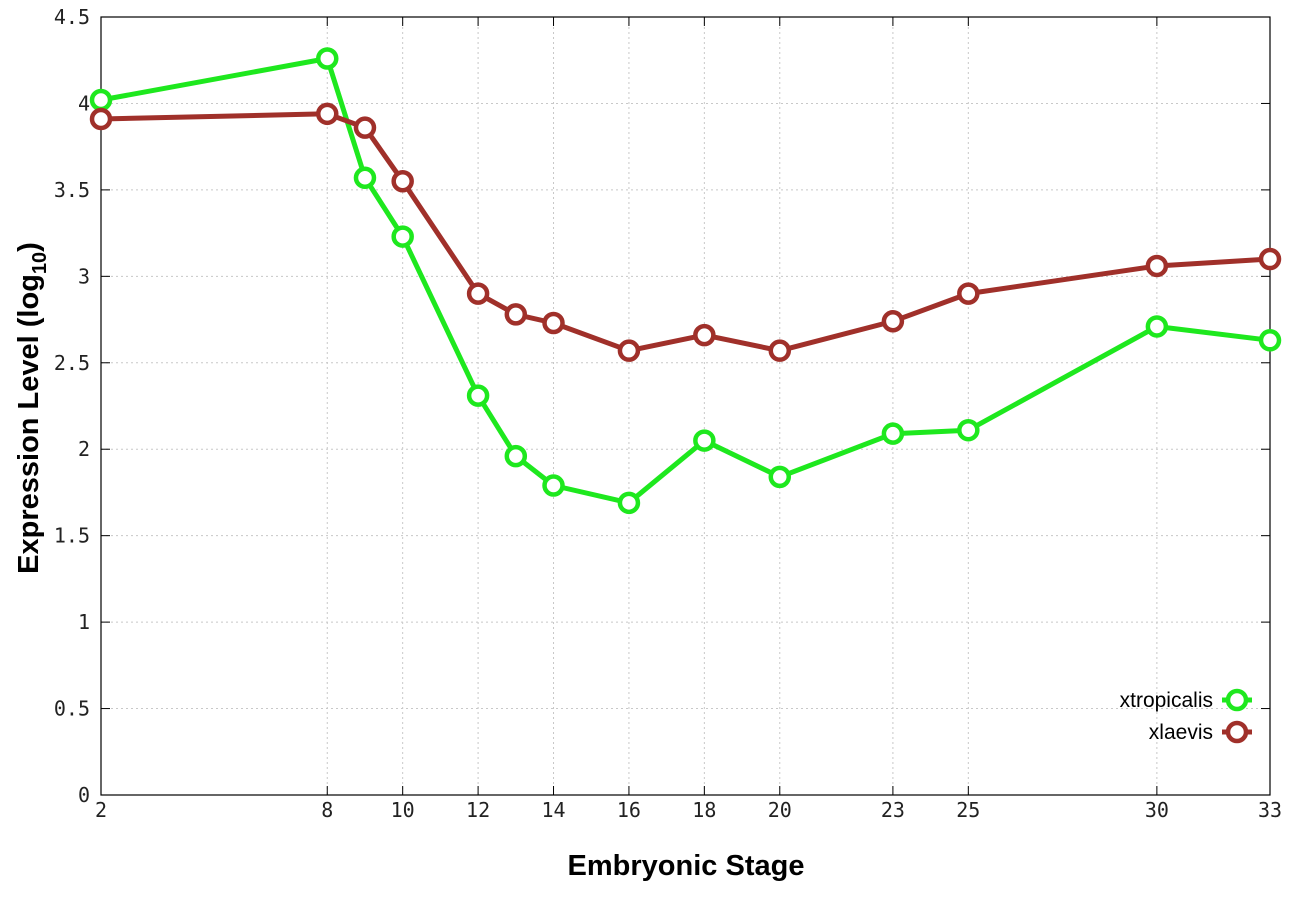 Image resolution: width=1296 pixels, height=907 pixels. I want to click on x-tick-label: 12, so click(478, 810).